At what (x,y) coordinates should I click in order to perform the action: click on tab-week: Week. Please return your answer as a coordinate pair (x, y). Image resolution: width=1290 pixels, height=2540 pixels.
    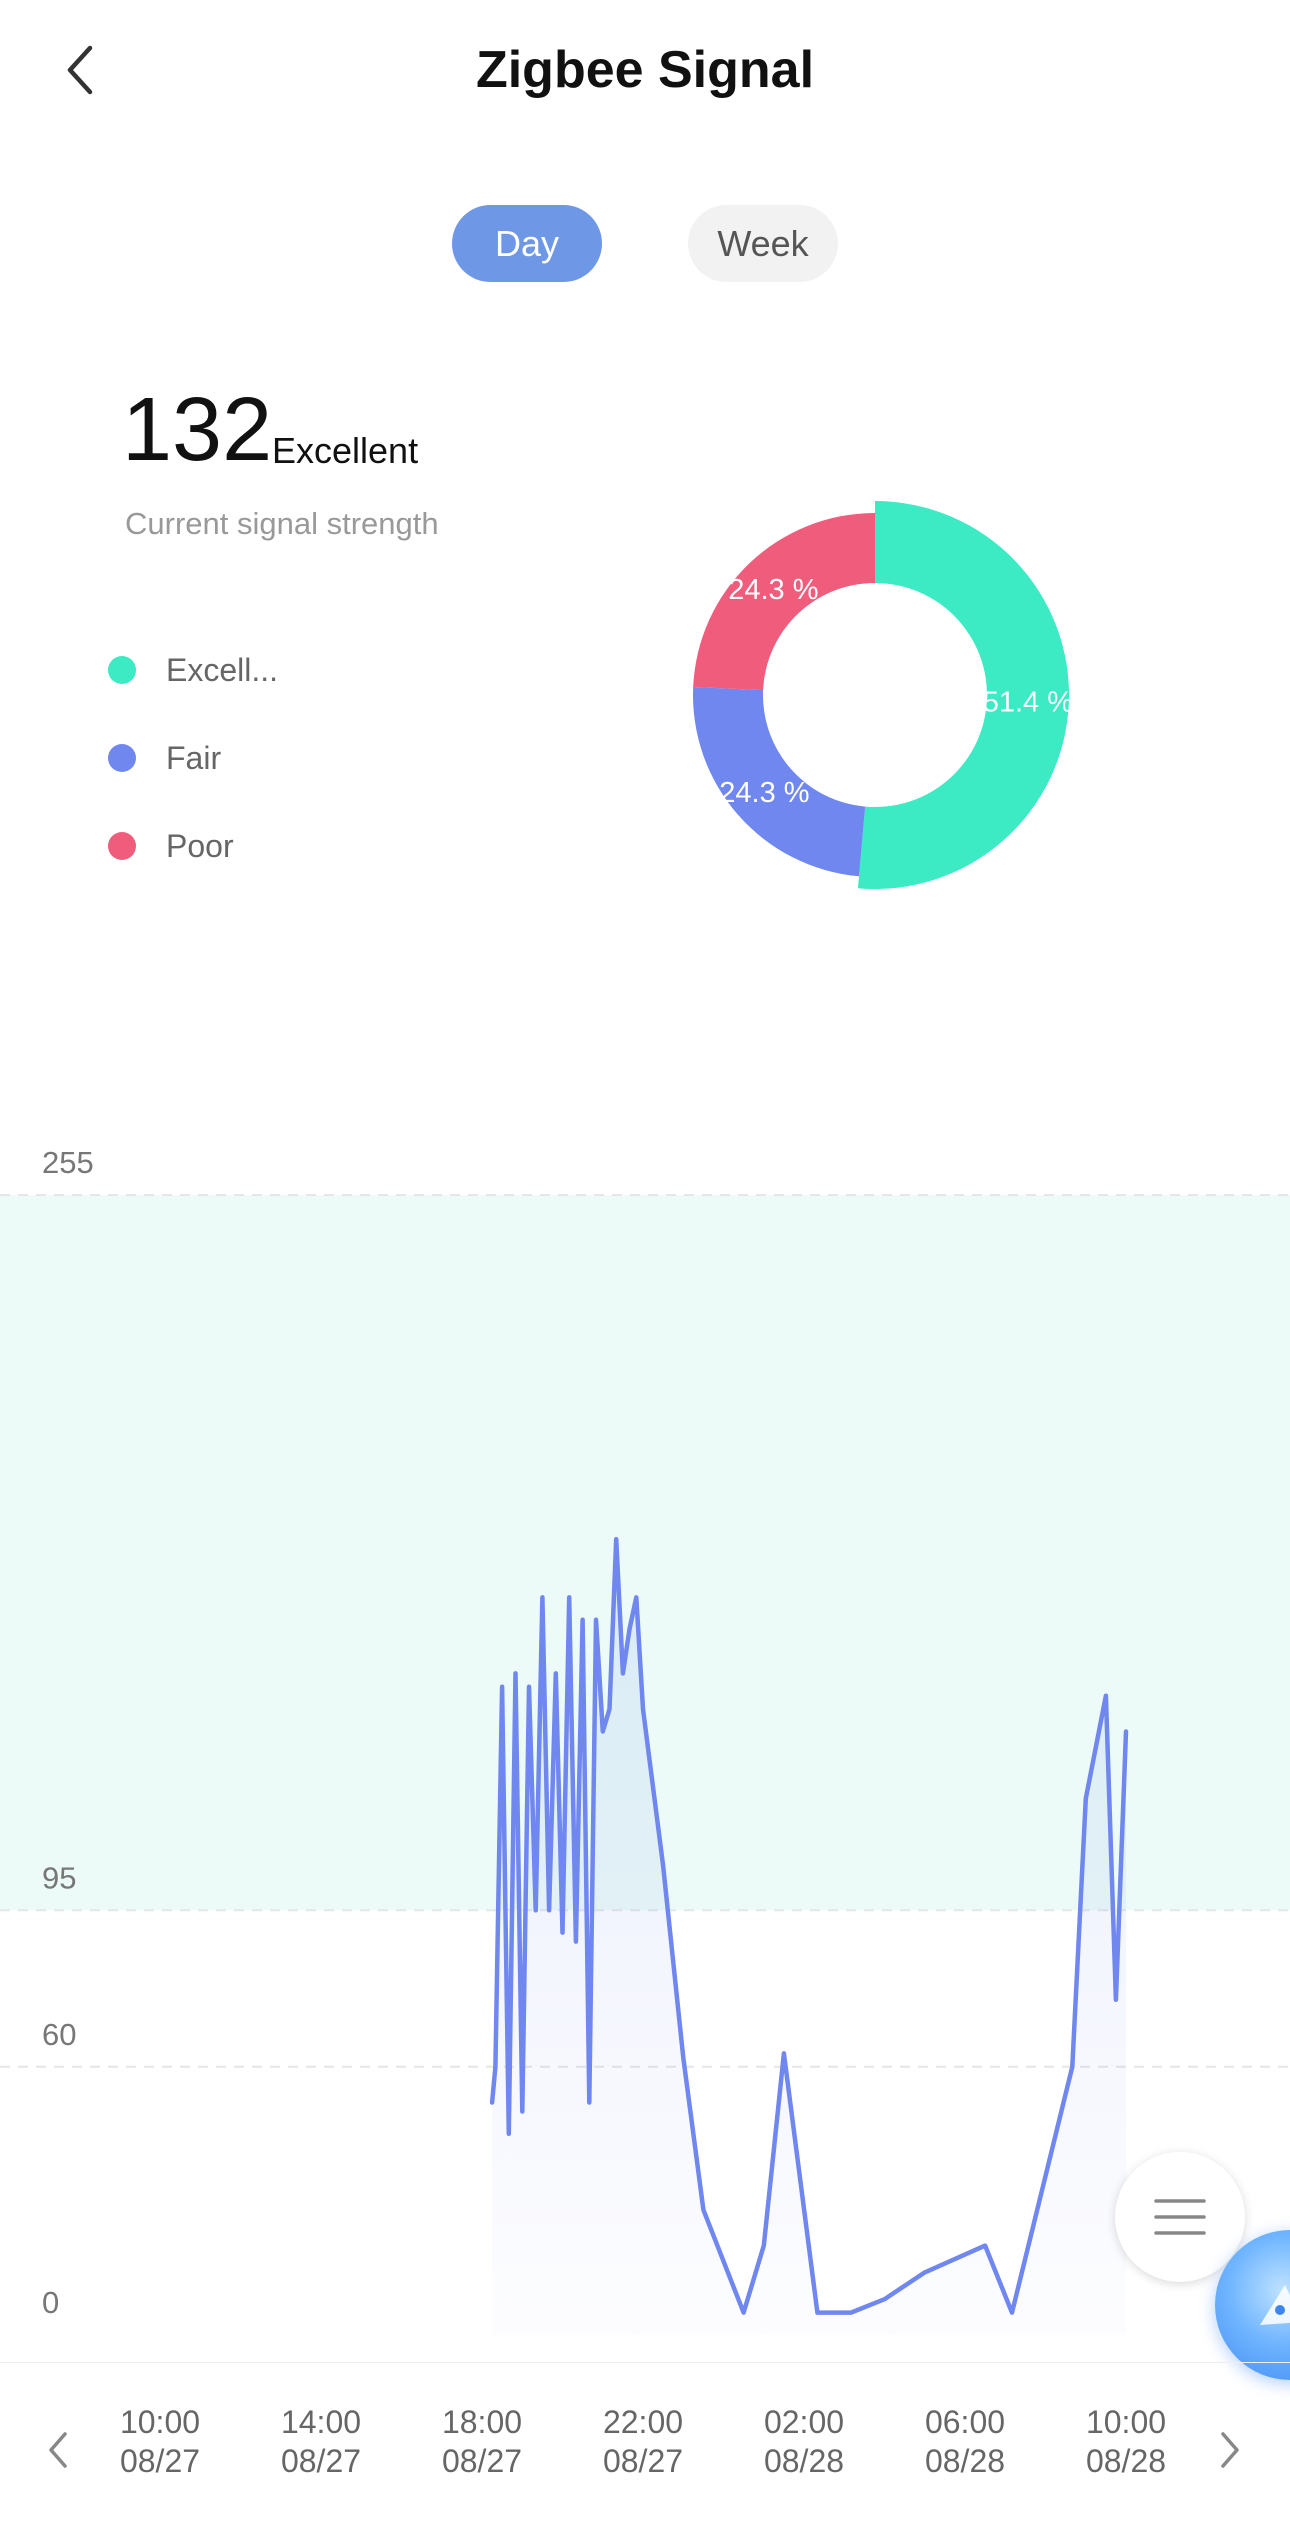
    Looking at the image, I should click on (763, 243).